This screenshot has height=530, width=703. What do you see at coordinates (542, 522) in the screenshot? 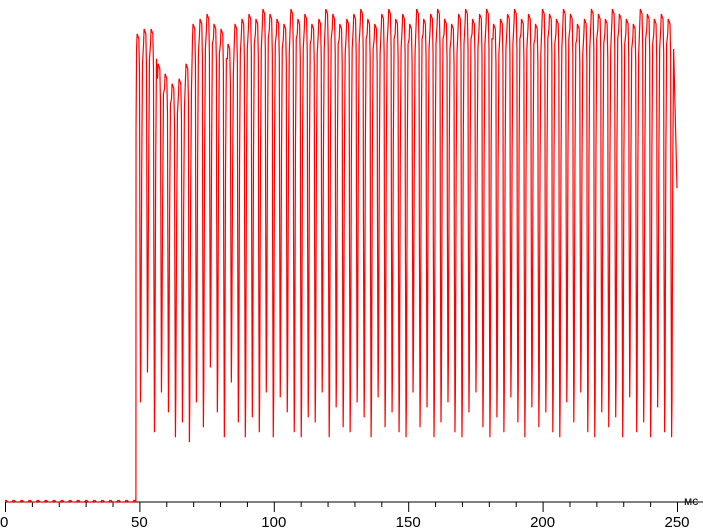
I see `x-tick-label: 200` at bounding box center [542, 522].